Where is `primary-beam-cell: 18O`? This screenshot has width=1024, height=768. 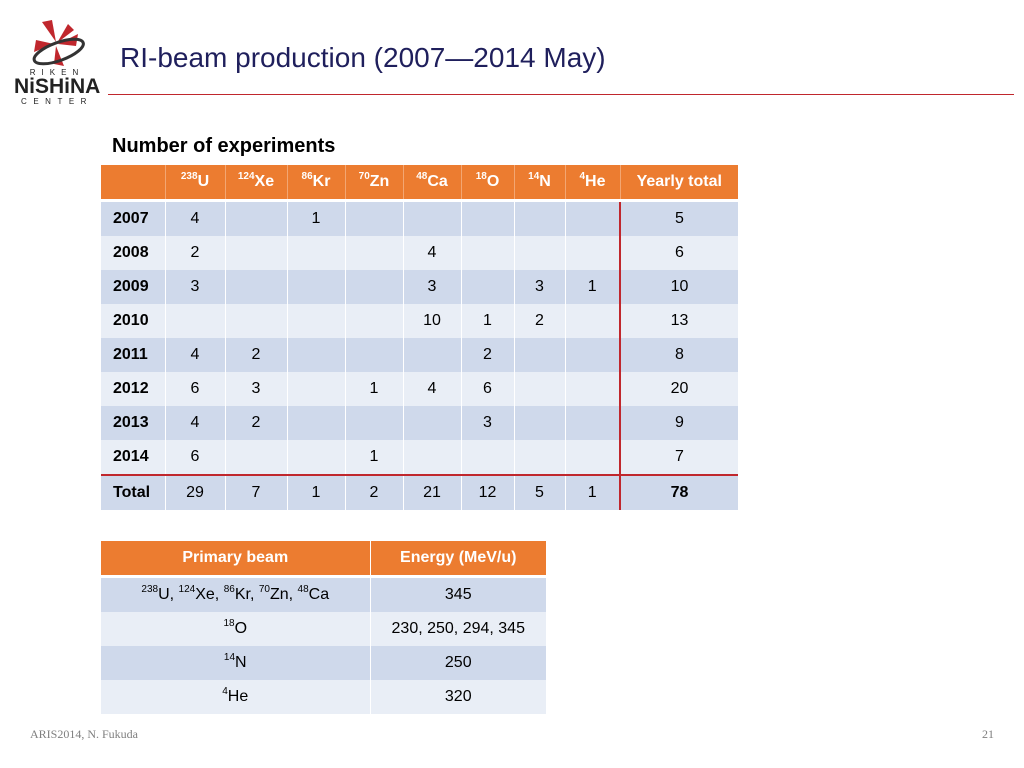
primary-beam-cell: 18O is located at coordinates (235, 629).